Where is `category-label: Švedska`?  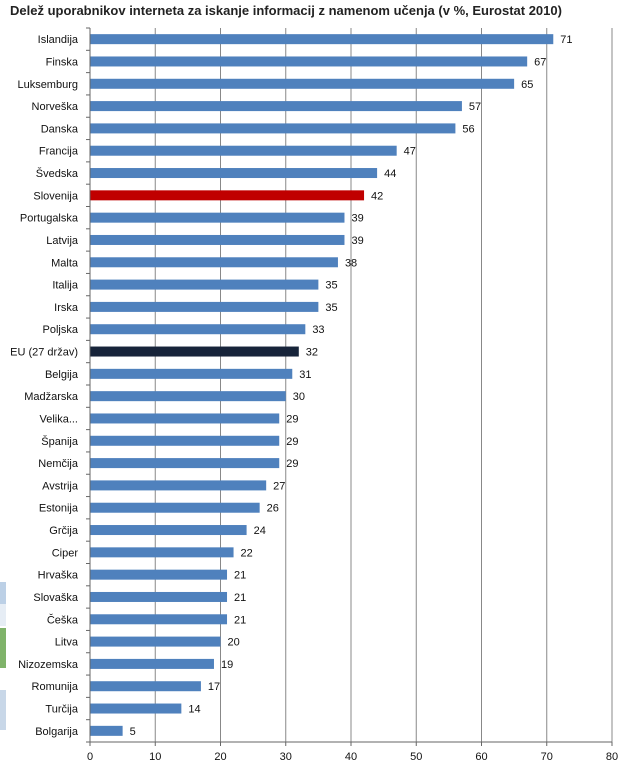 category-label: Švedska is located at coordinates (57, 173).